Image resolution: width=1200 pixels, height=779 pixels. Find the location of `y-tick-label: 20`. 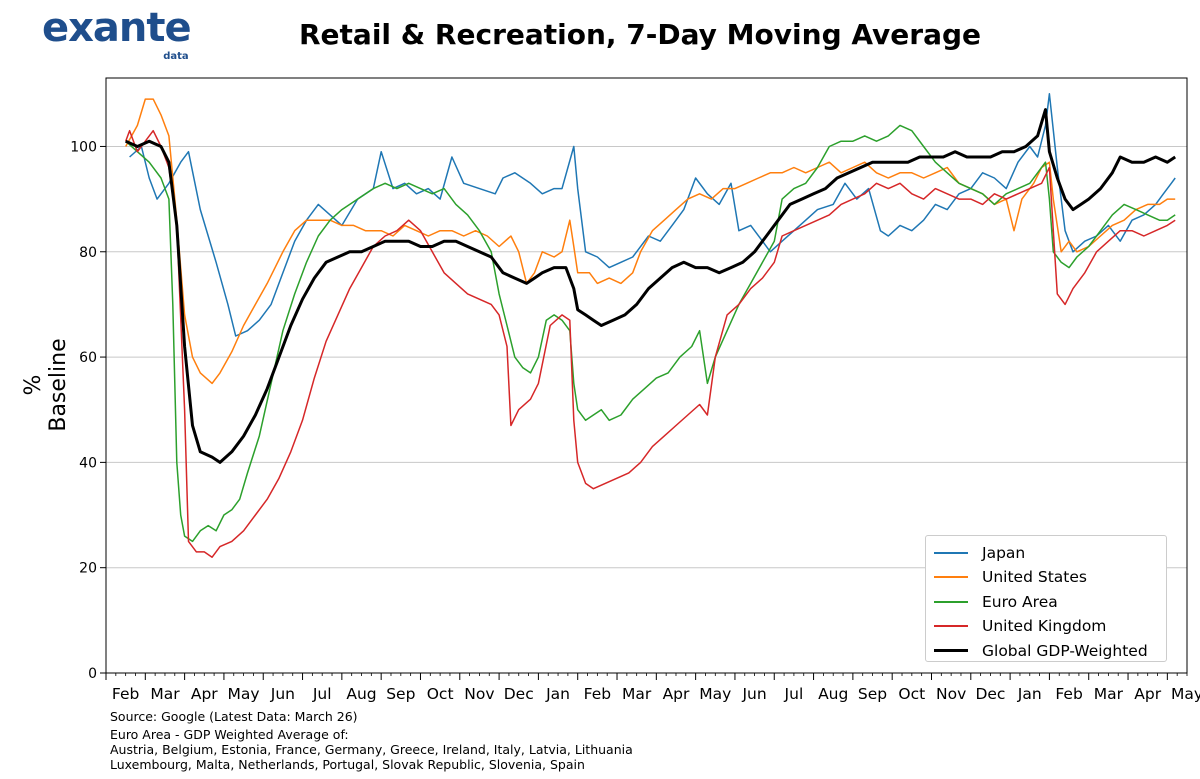

y-tick-label: 20 is located at coordinates (88, 569).